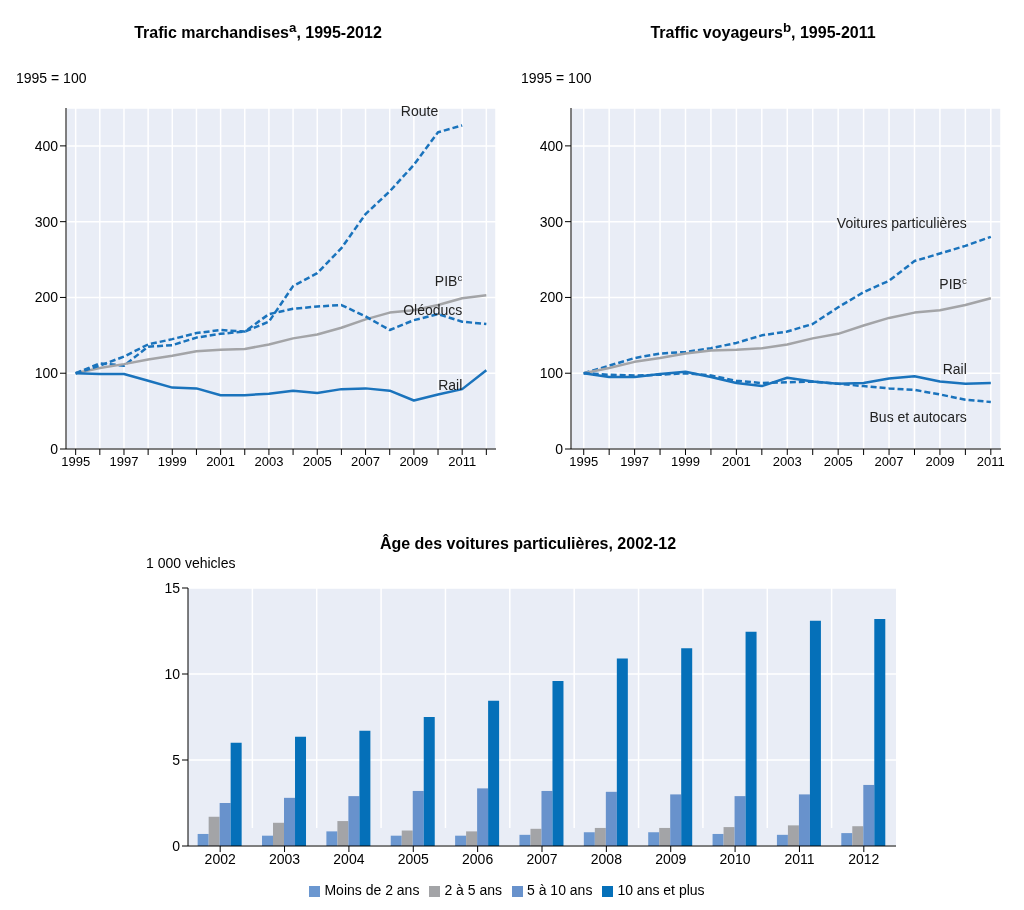  What do you see at coordinates (661, 890) in the screenshot?
I see `legend-label: 10 ans et plus` at bounding box center [661, 890].